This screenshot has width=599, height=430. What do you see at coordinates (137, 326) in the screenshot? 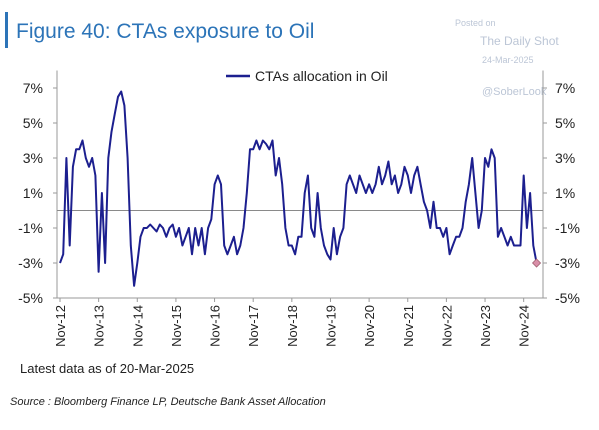
I see `x-tick-label: Nov-14` at bounding box center [137, 326].